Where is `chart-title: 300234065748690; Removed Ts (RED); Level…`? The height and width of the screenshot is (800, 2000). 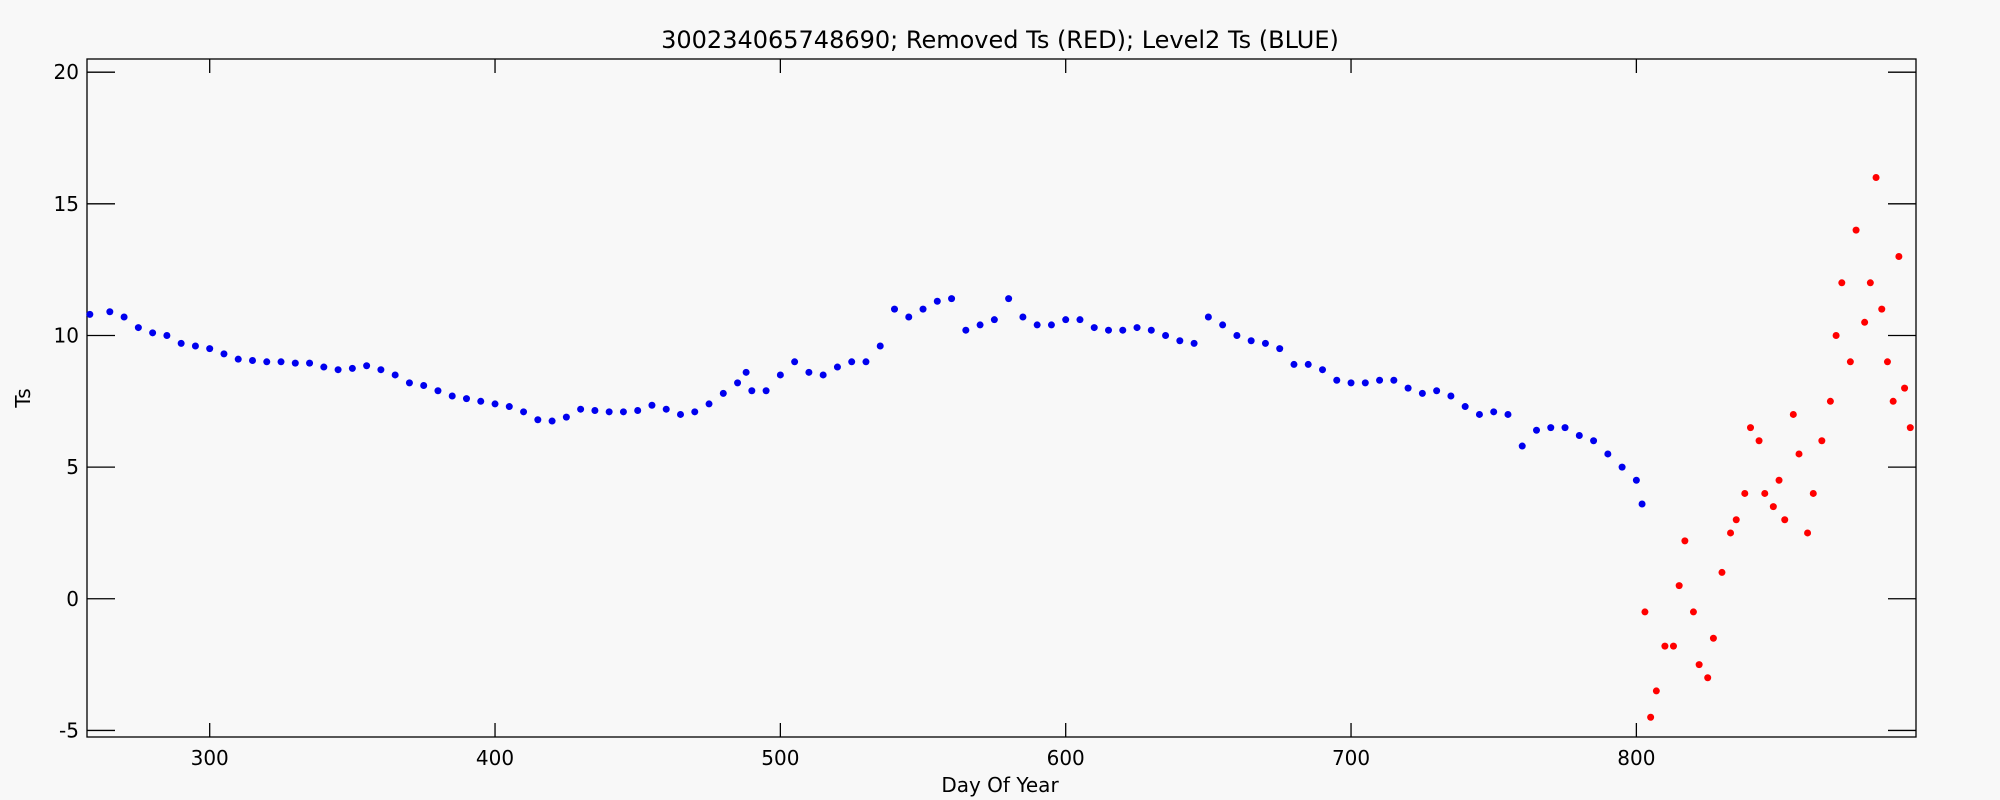
chart-title: 300234065748690; Removed Ts (RED); Level… is located at coordinates (1000, 40).